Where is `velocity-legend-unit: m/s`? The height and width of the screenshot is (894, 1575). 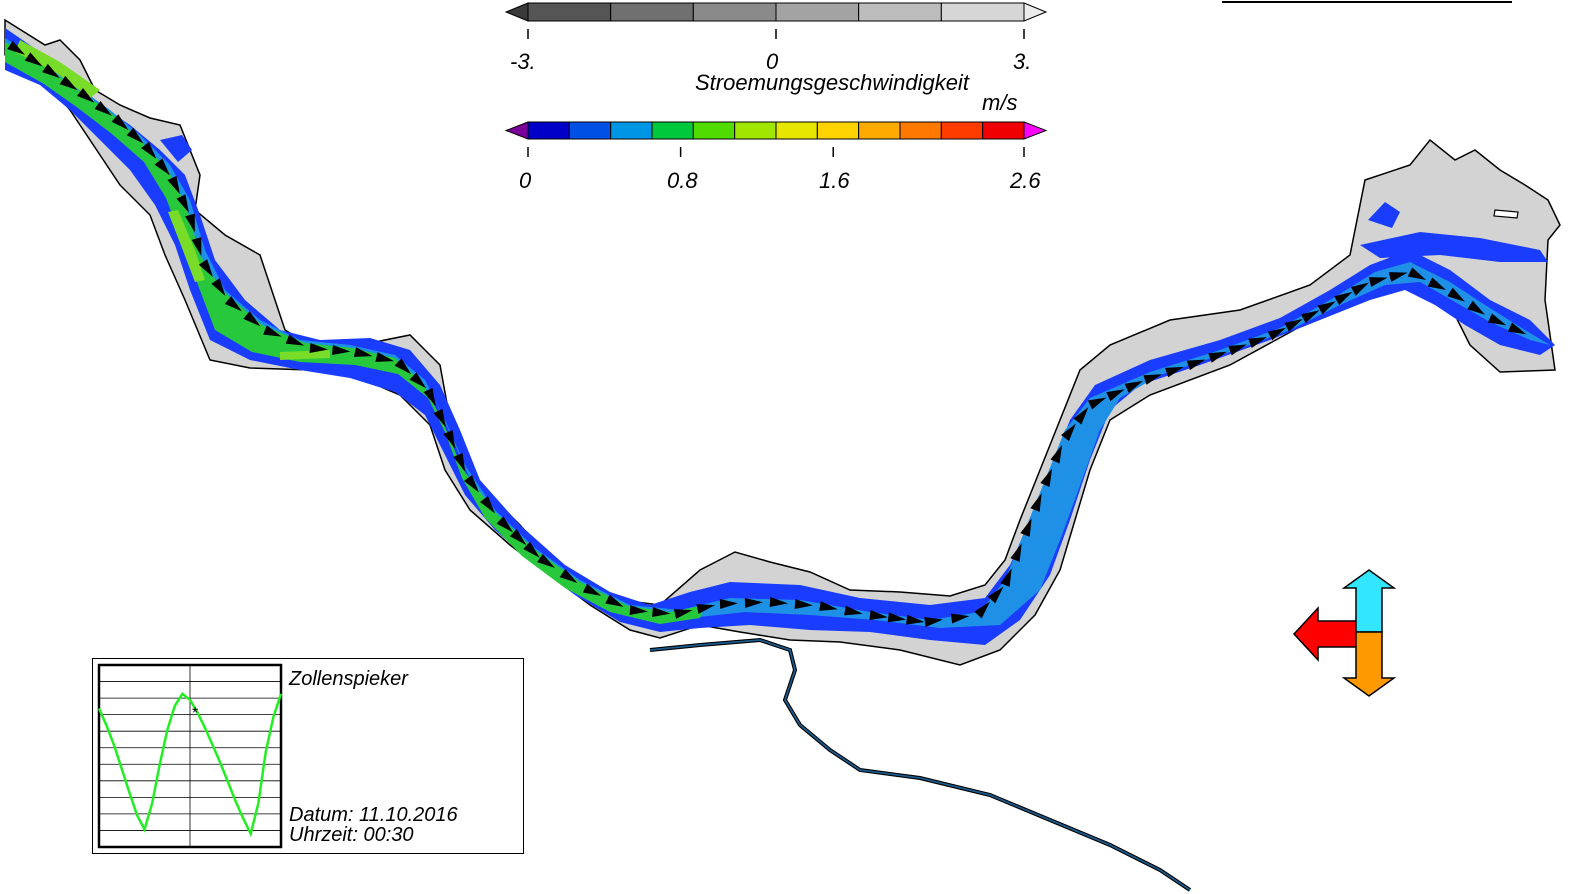
velocity-legend-unit: m/s is located at coordinates (1000, 102).